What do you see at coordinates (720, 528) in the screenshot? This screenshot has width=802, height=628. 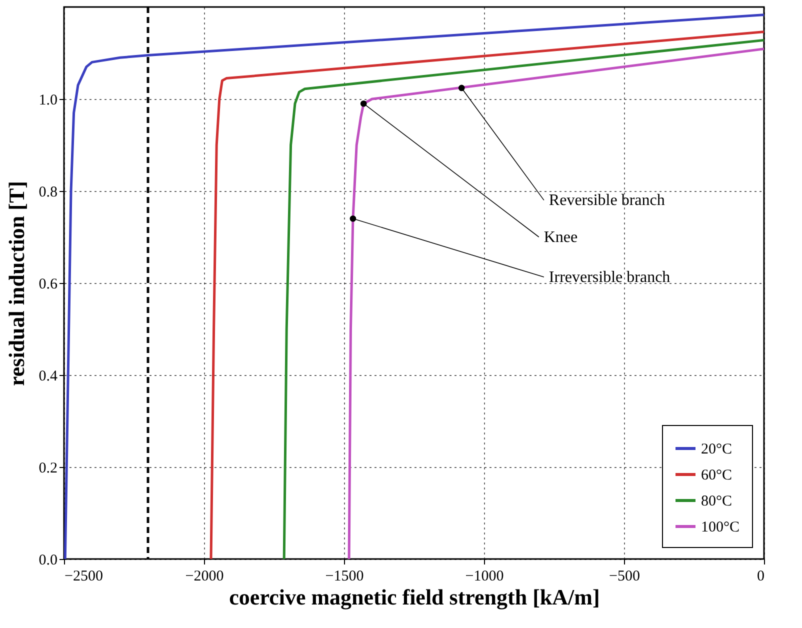 I see `legend-label: 100°C` at bounding box center [720, 528].